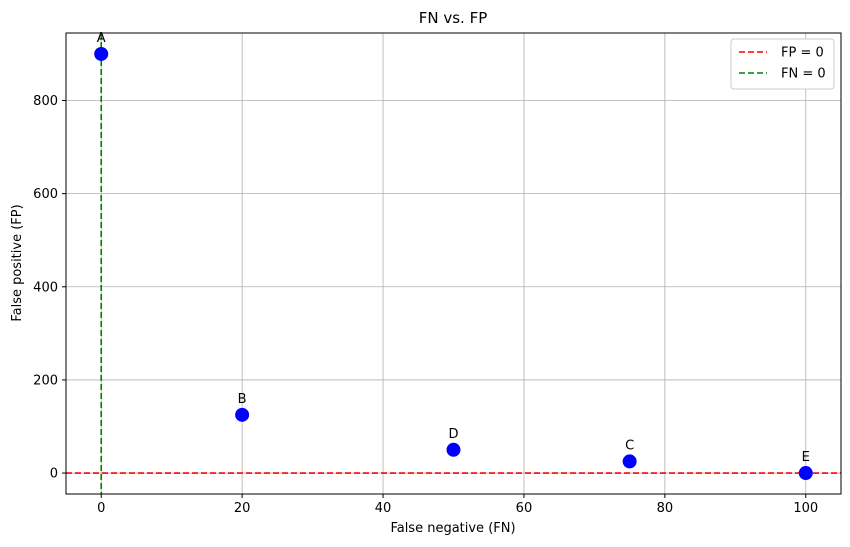 The height and width of the screenshot is (547, 850). I want to click on legend-entry: FP = 0, so click(802, 53).